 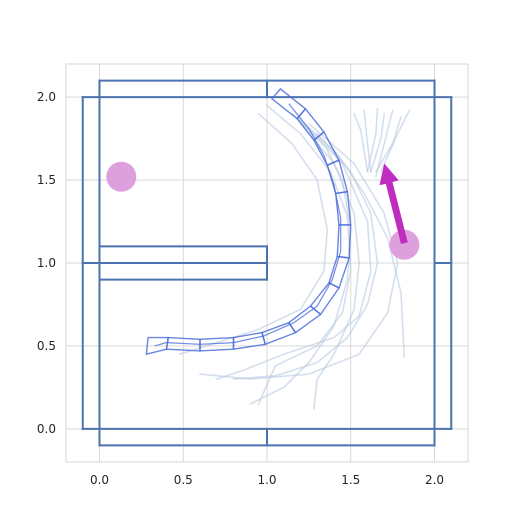 I want to click on y-tick-label-1: 0.5, so click(x=46, y=346).